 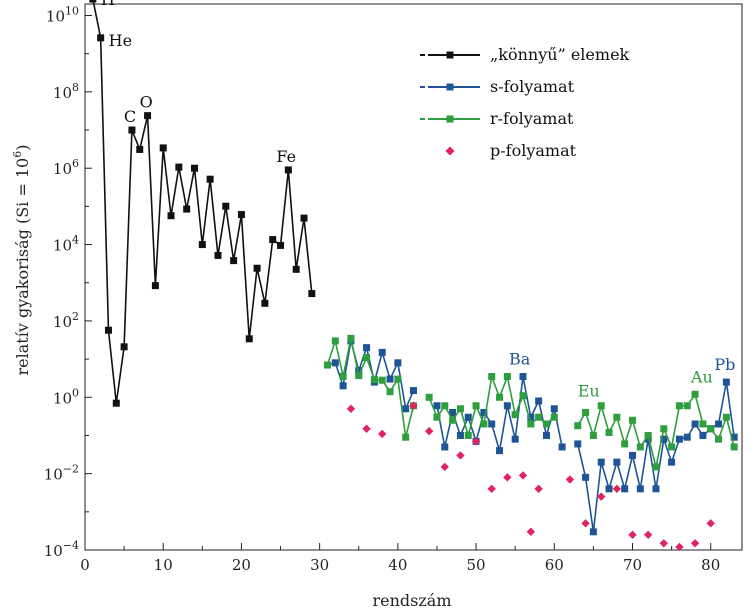 What do you see at coordinates (130, 116) in the screenshot?
I see `point-annotation: C` at bounding box center [130, 116].